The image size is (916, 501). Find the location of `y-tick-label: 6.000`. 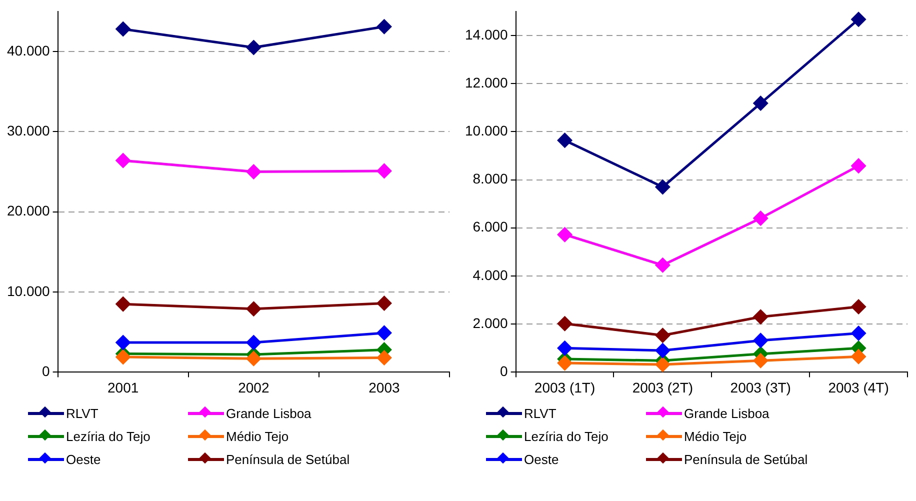

y-tick-label: 6.000 is located at coordinates (490, 226).